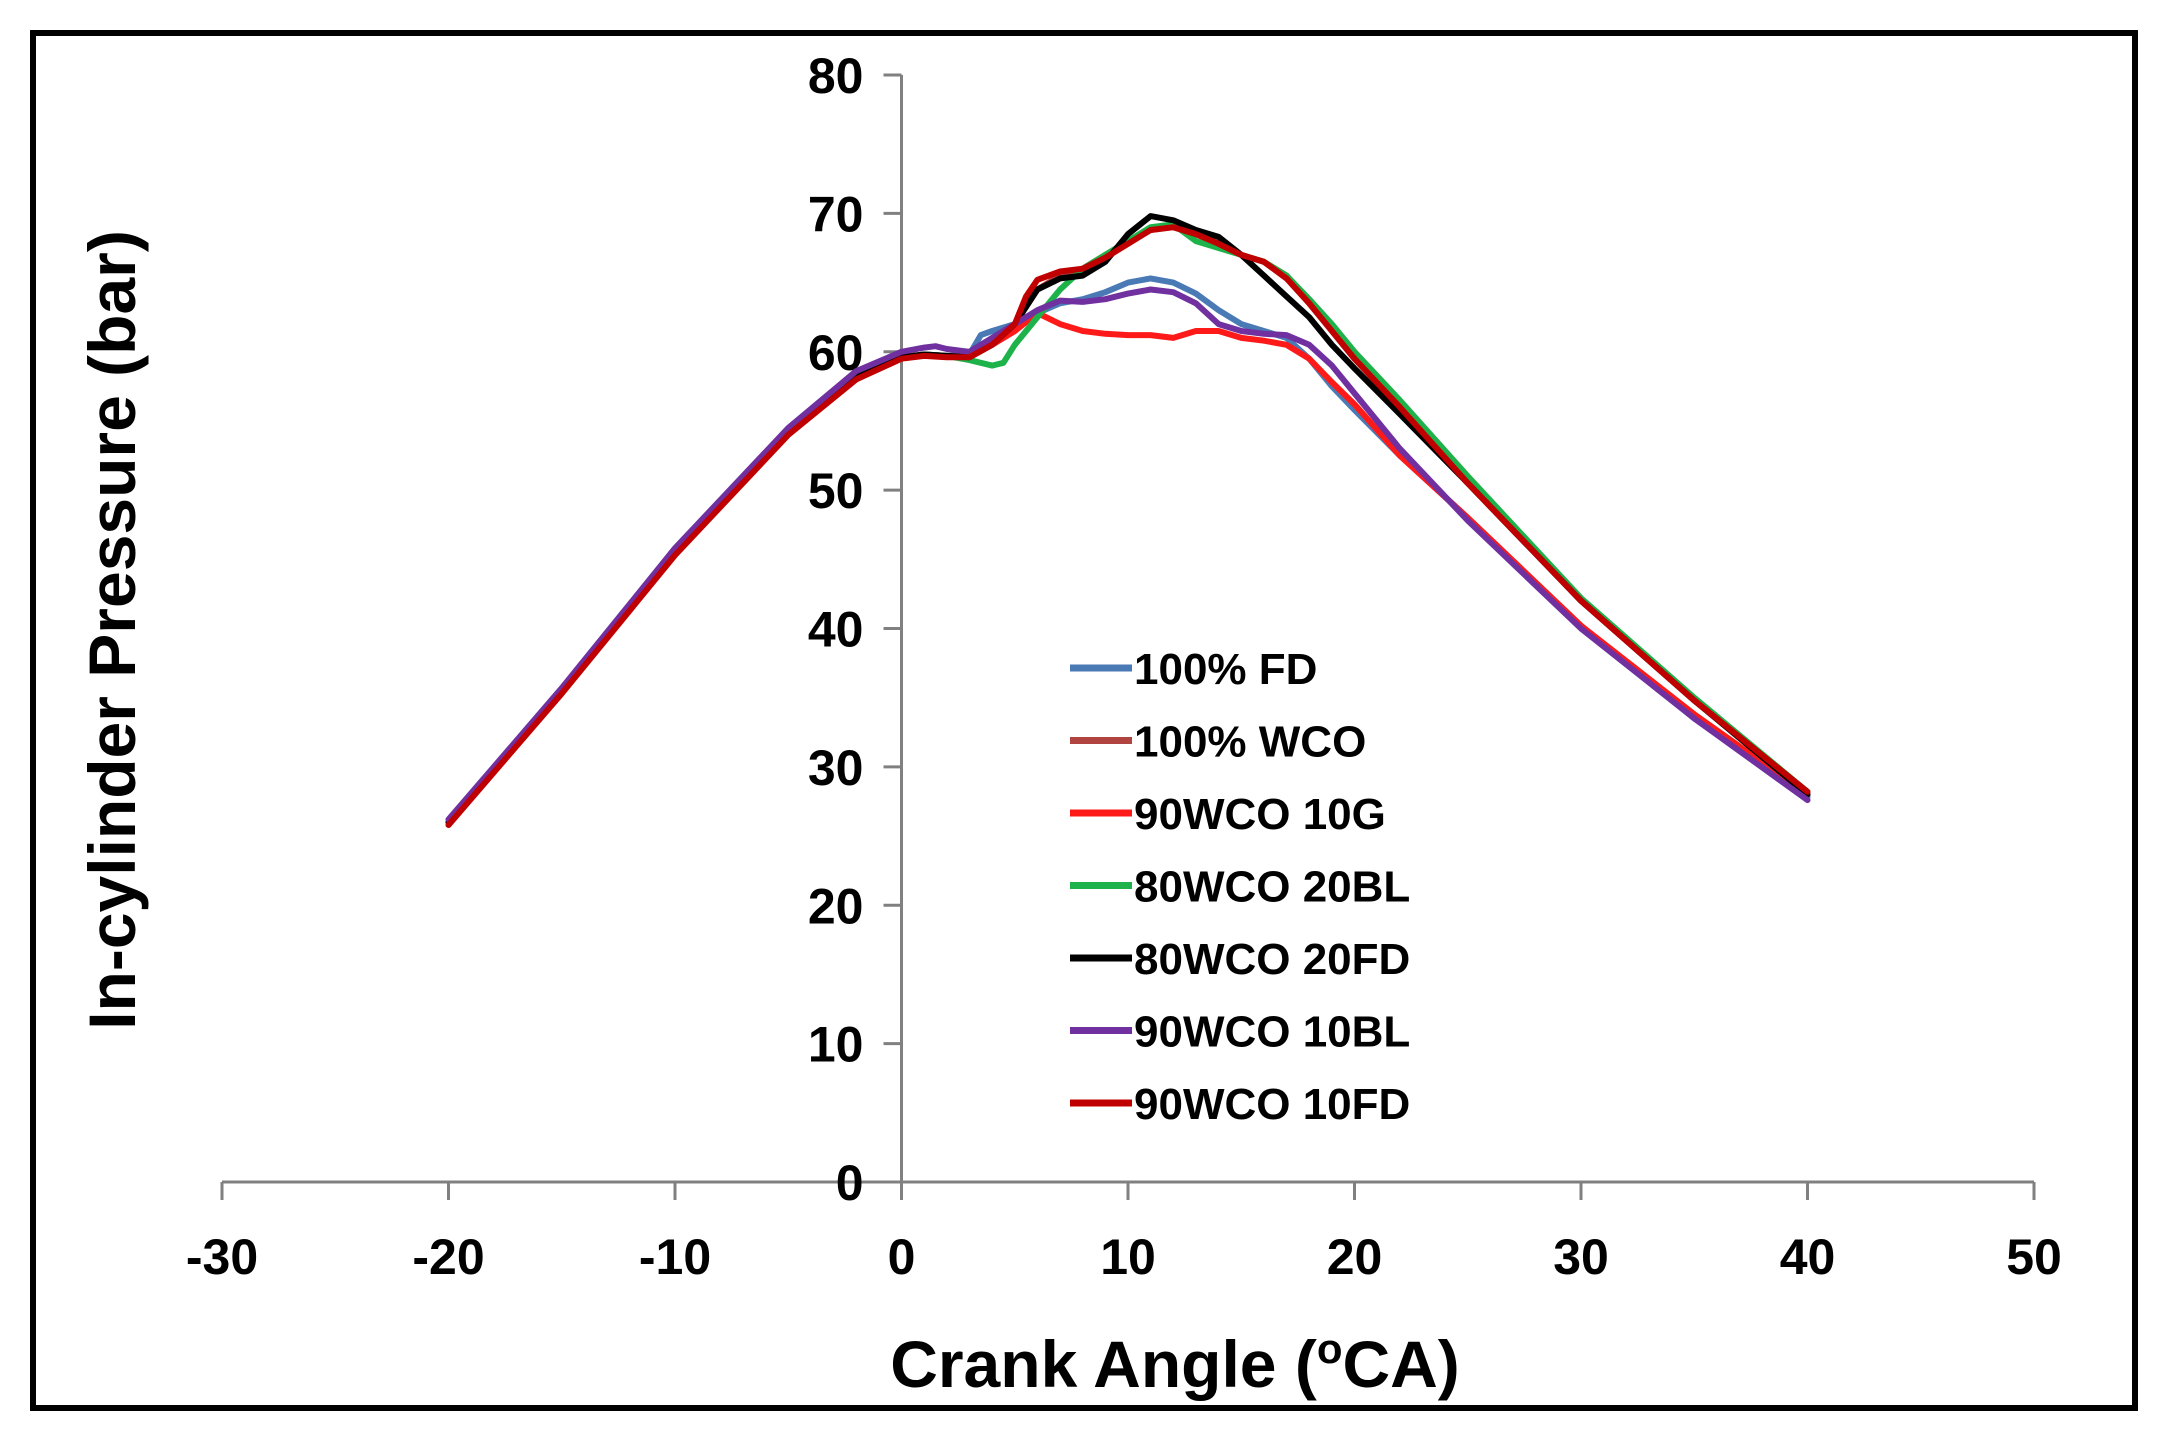  What do you see at coordinates (836, 1045) in the screenshot?
I see `y-tick-label: 10` at bounding box center [836, 1045].